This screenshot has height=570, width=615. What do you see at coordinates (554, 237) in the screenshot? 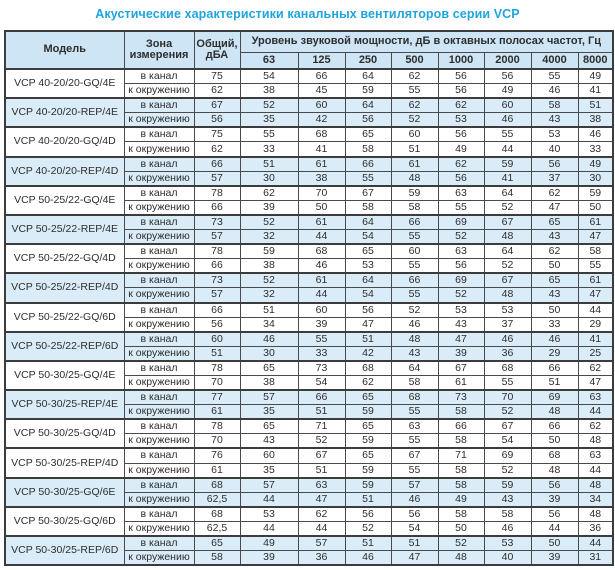
I see `level-cell-4000hz: 43` at bounding box center [554, 237].